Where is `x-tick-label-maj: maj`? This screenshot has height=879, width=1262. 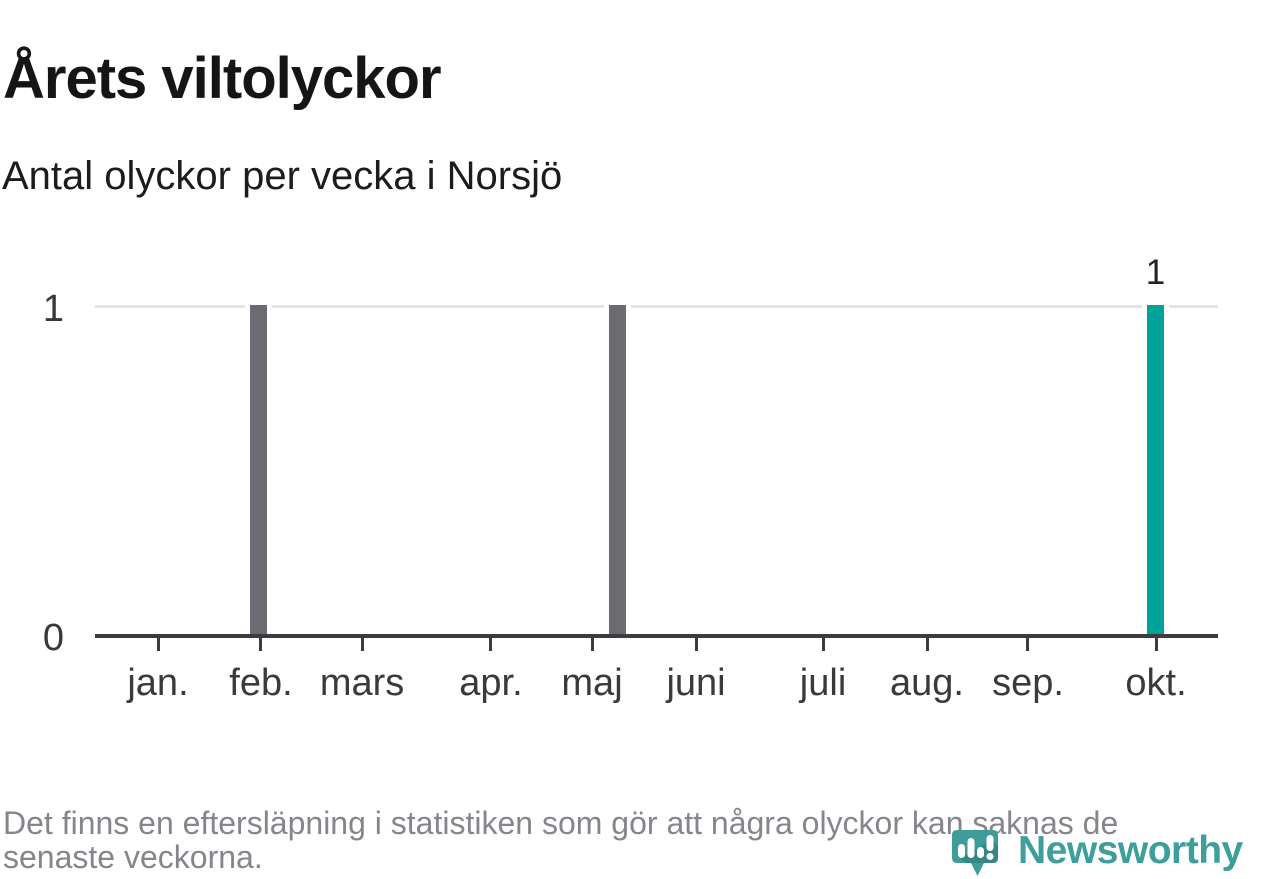 x-tick-label-maj: maj is located at coordinates (592, 683).